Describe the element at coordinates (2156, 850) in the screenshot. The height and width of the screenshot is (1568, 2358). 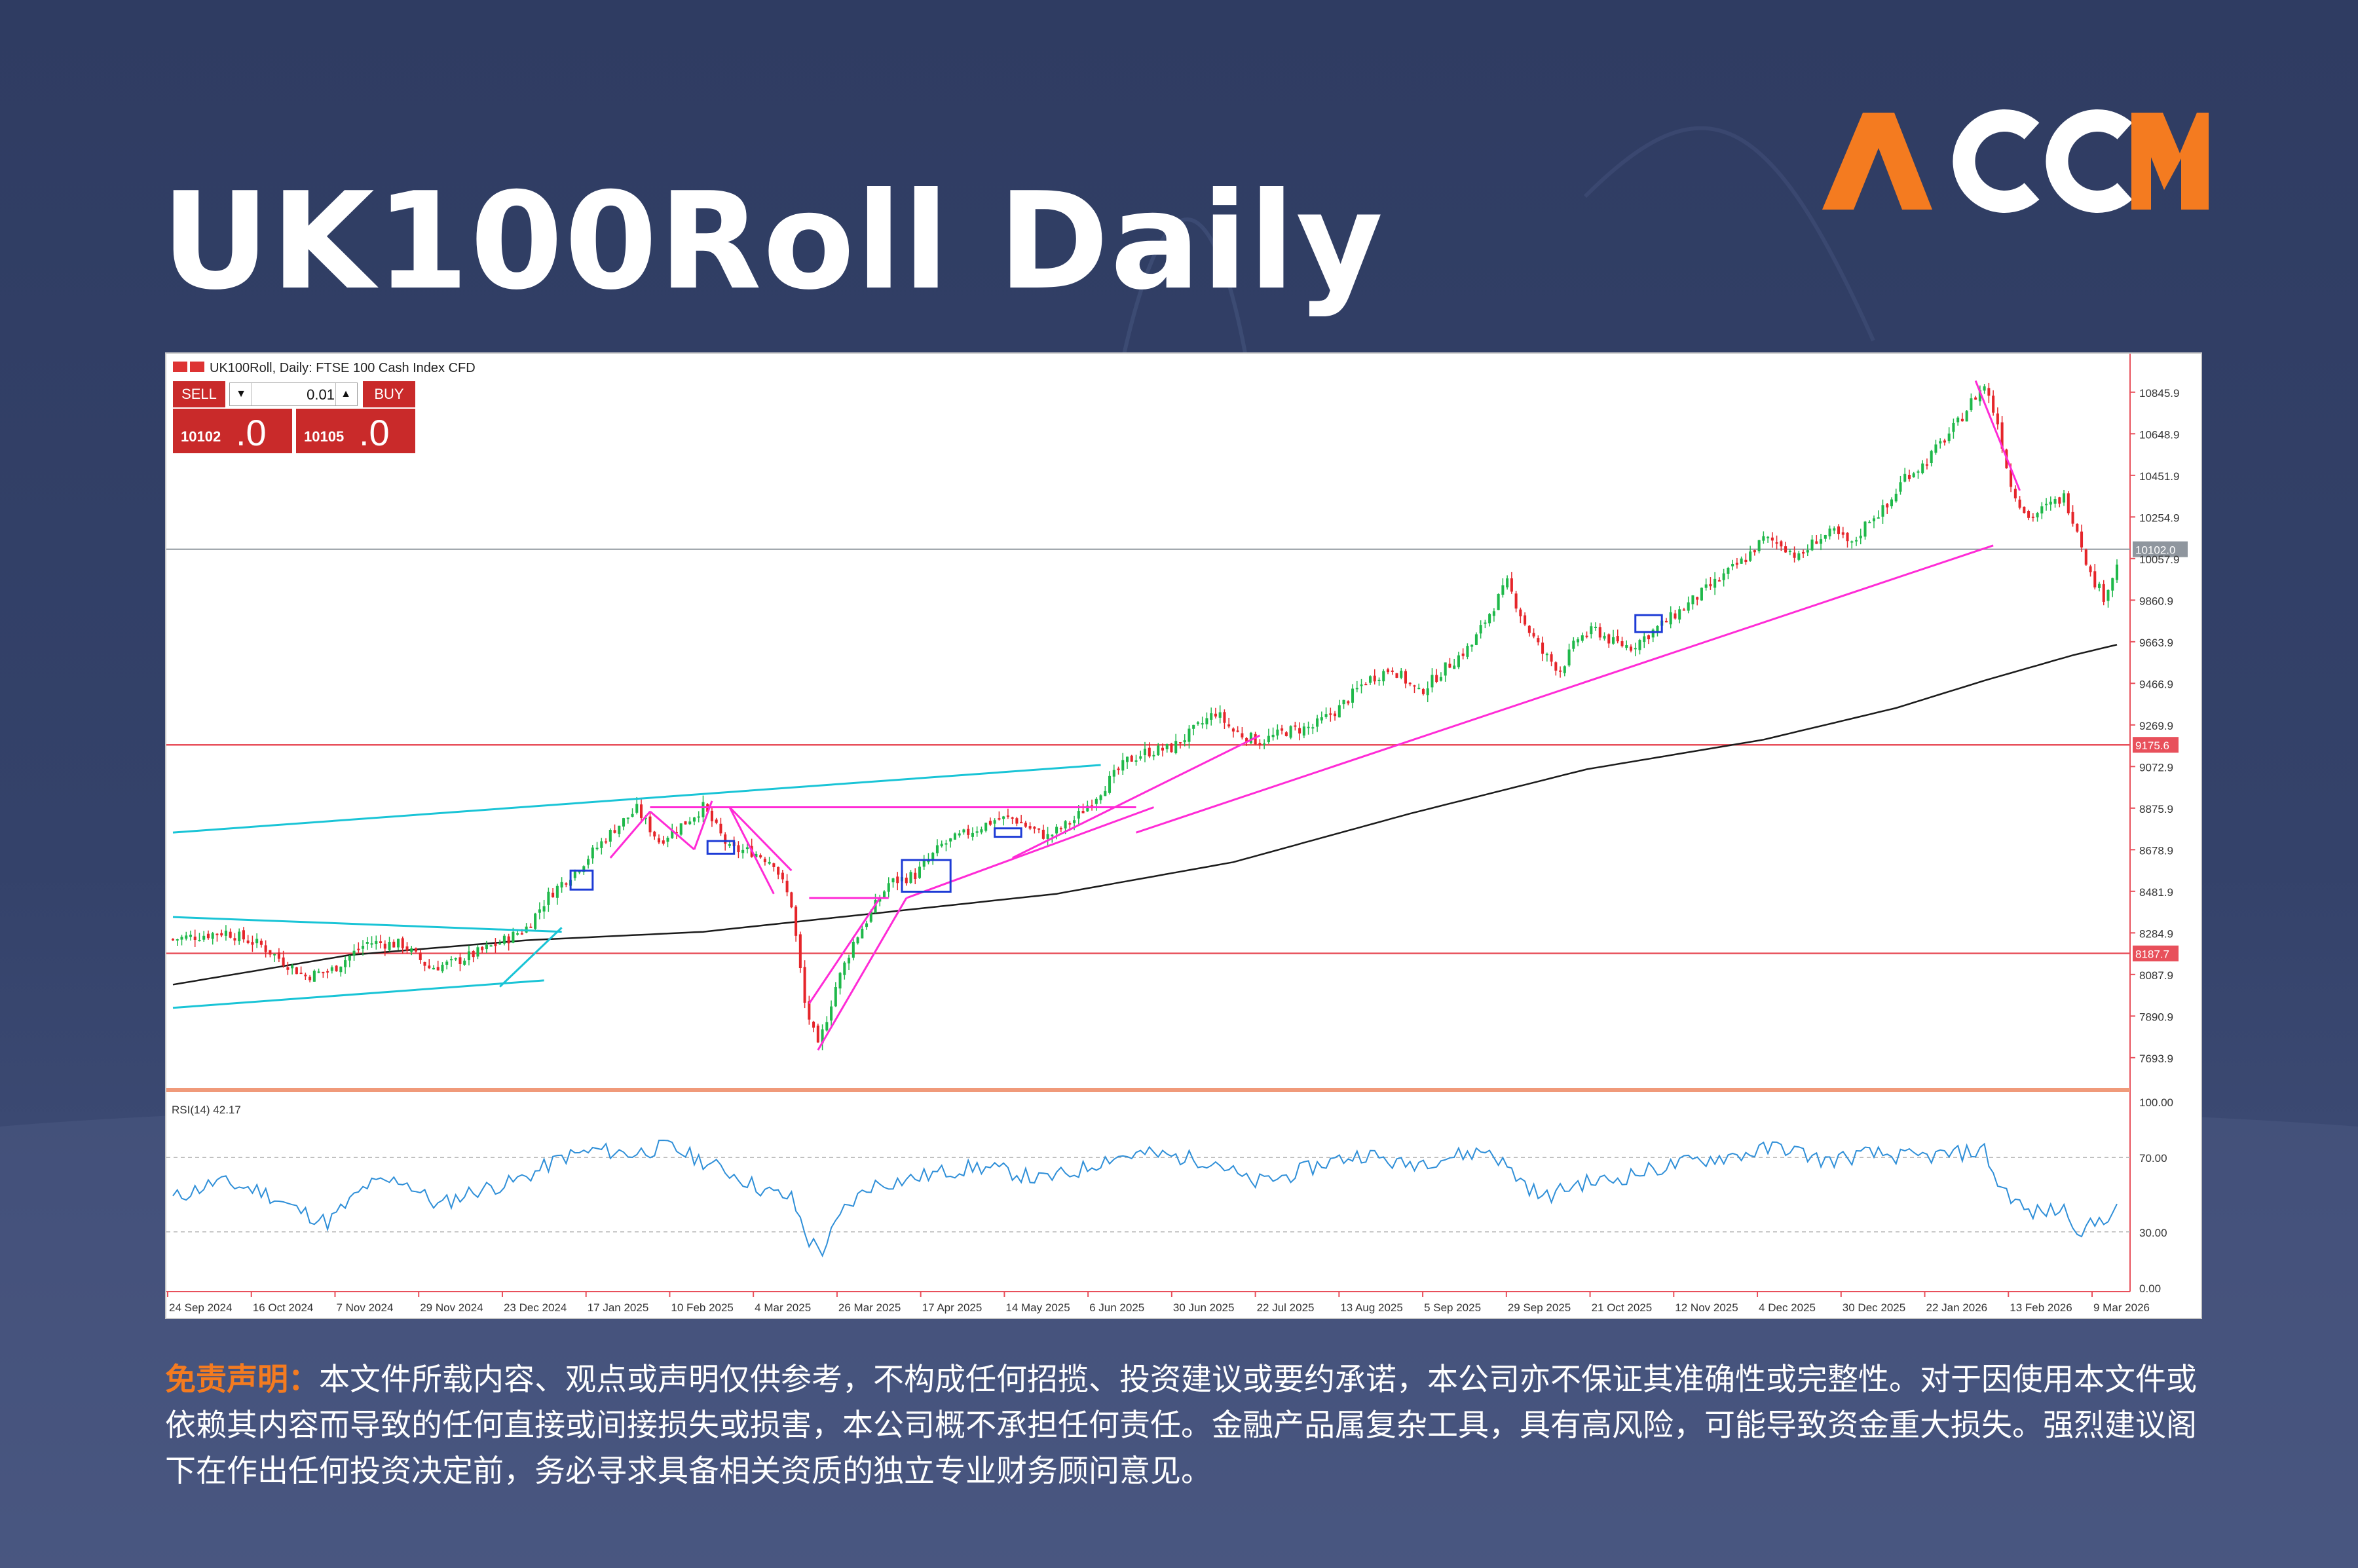
I see `y-tick-label: 8678.9` at that location.